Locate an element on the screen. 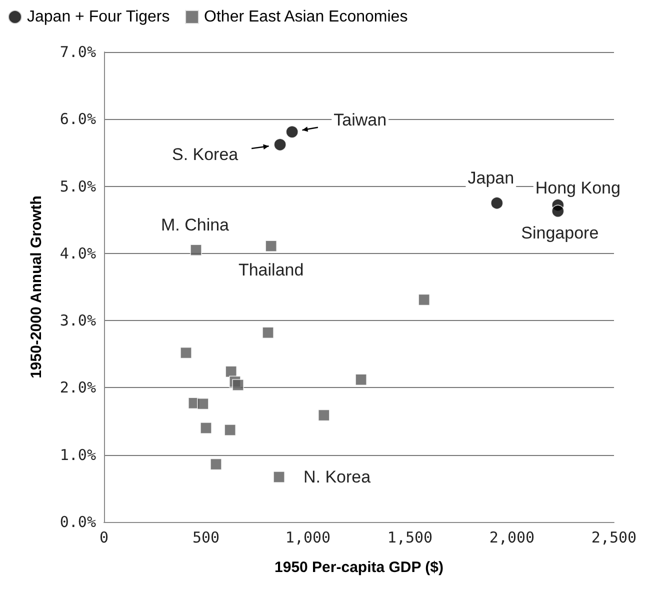 The width and height of the screenshot is (649, 609). legend-label: Japan + Four Tigers is located at coordinates (98, 17).